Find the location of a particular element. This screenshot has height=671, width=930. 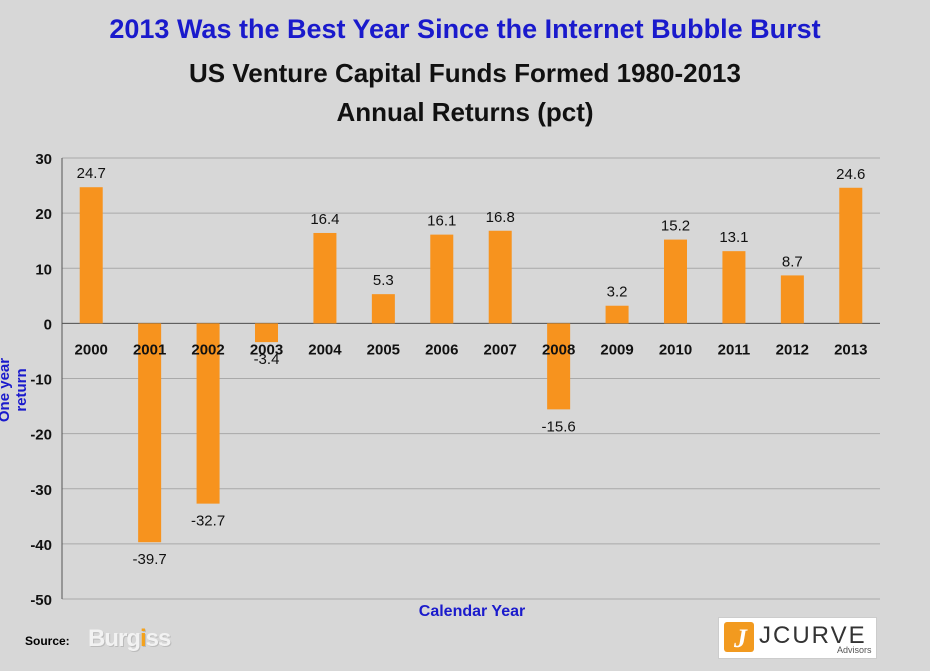

data-label: 5.3 is located at coordinates (383, 280).